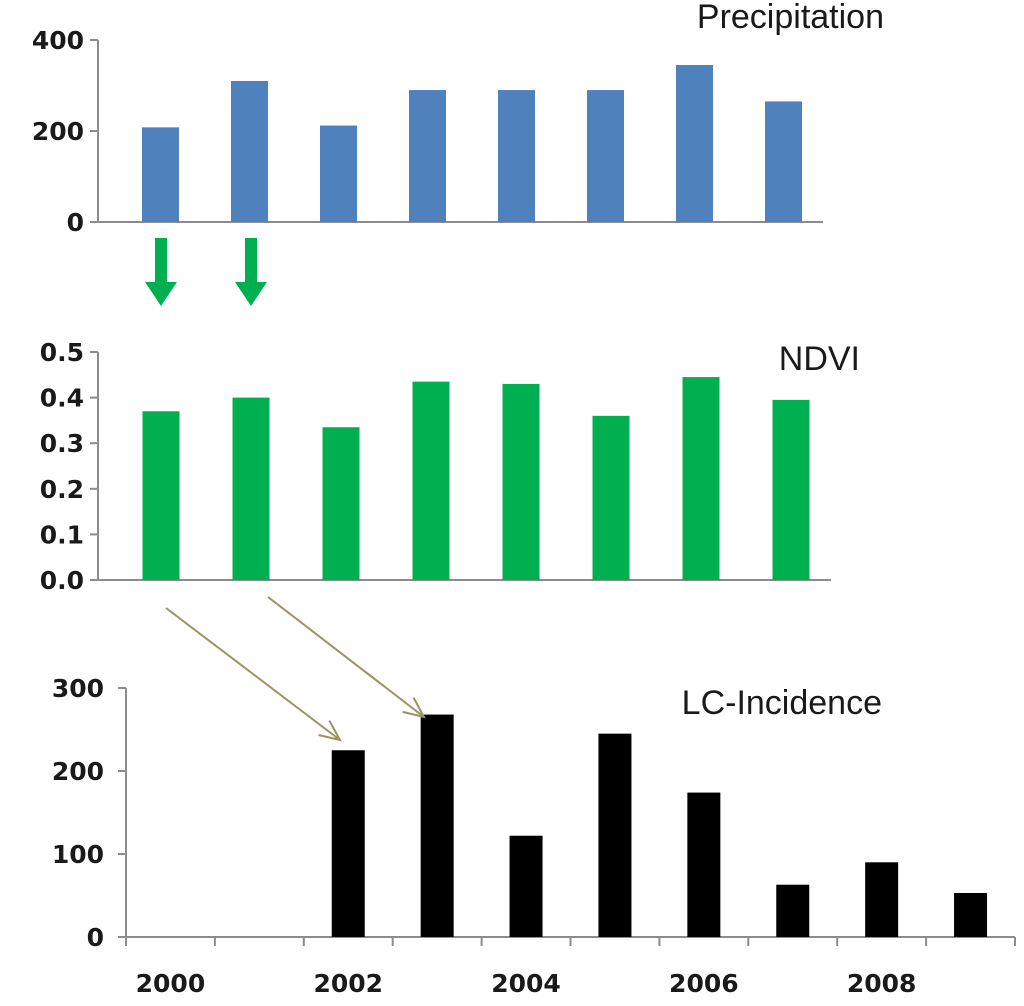 The width and height of the screenshot is (1024, 1006). What do you see at coordinates (62, 443) in the screenshot?
I see `y-tick-label: 0.3` at bounding box center [62, 443].